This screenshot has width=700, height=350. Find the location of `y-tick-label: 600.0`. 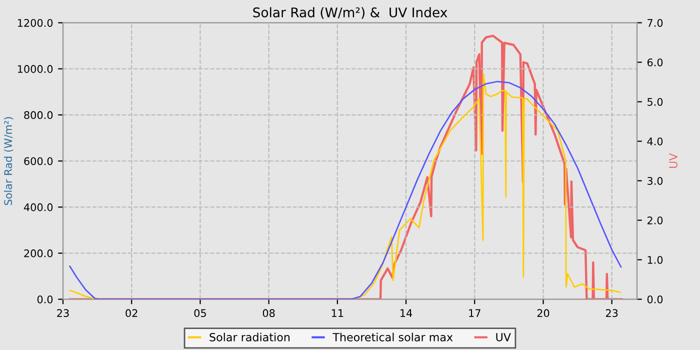

y-tick-label: 600.0 is located at coordinates (38, 161).